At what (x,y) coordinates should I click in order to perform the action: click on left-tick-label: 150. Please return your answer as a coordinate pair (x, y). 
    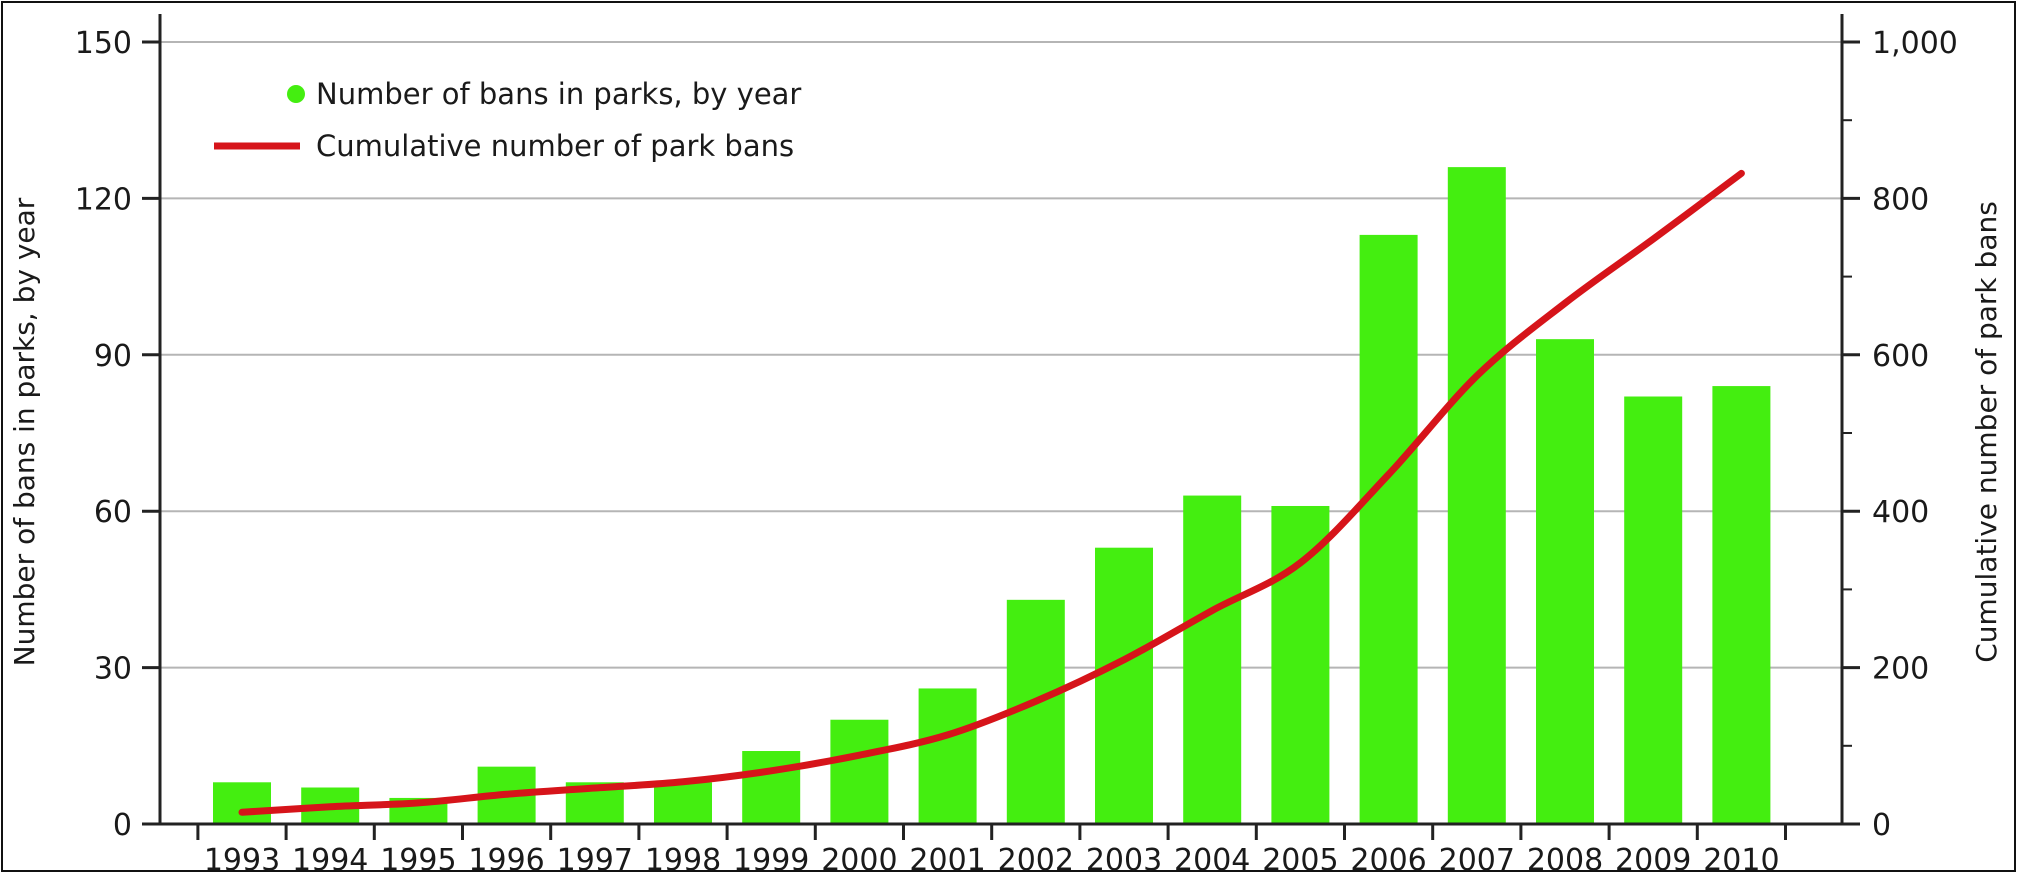
    Looking at the image, I should click on (103, 43).